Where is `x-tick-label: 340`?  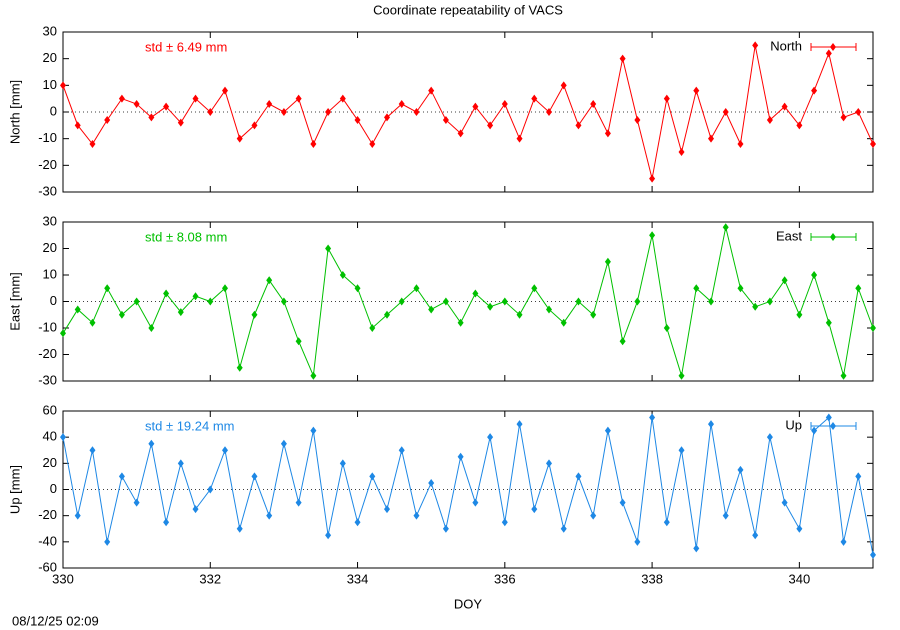 x-tick-label: 340 is located at coordinates (800, 578).